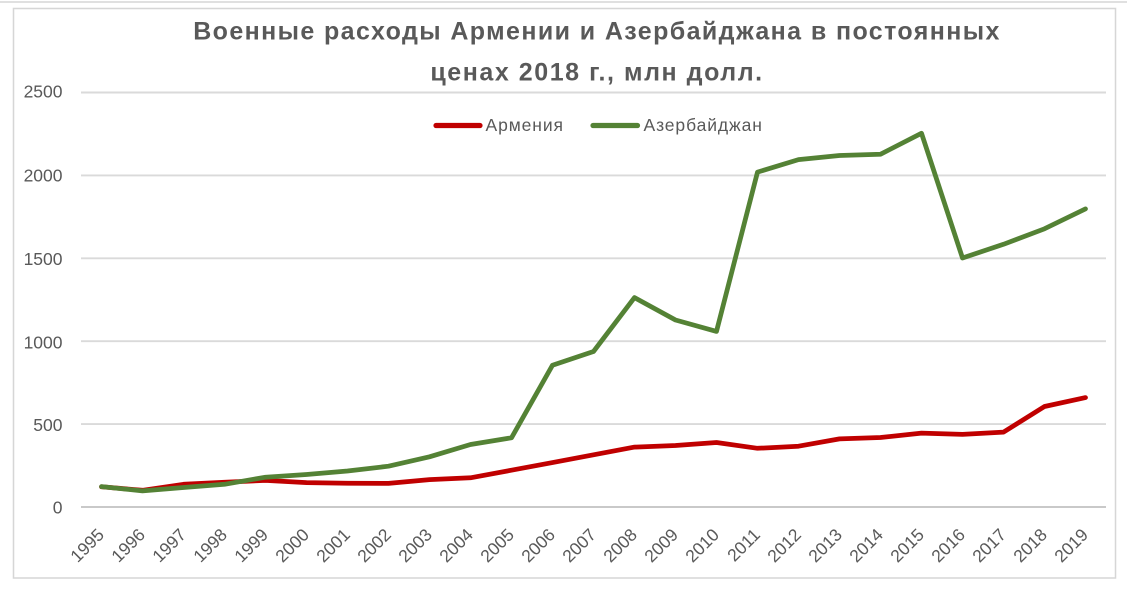 This screenshot has height=590, width=1127. I want to click on svg-text: Азербайджан, so click(703, 125).